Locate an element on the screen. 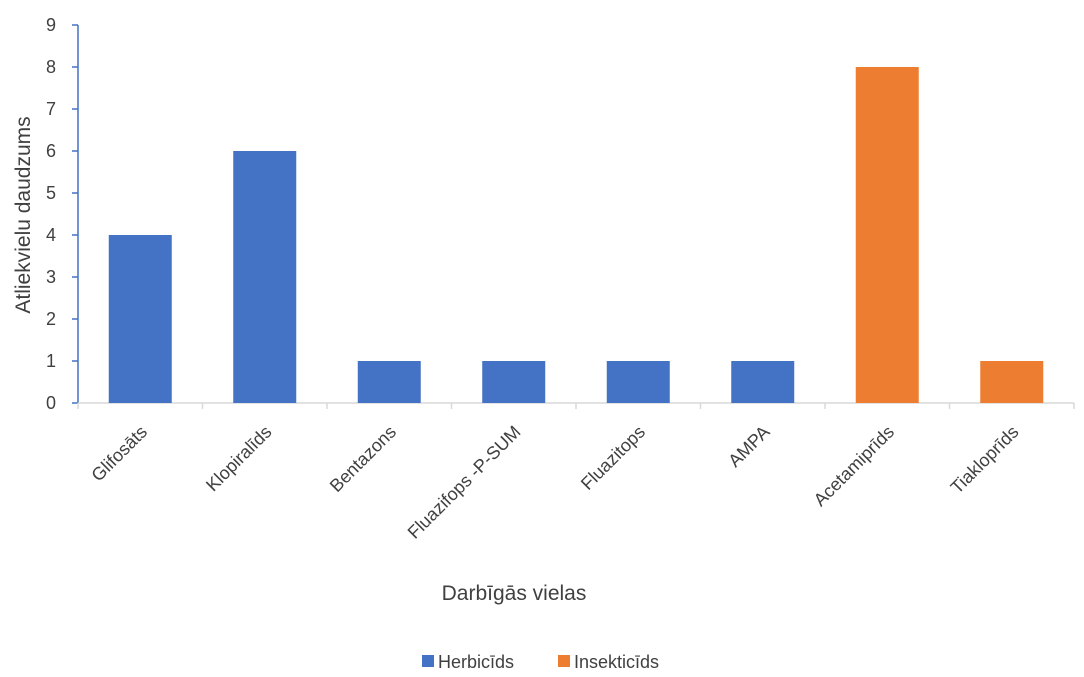  y-axis-title: Atliekvielu daudzums is located at coordinates (23, 214).